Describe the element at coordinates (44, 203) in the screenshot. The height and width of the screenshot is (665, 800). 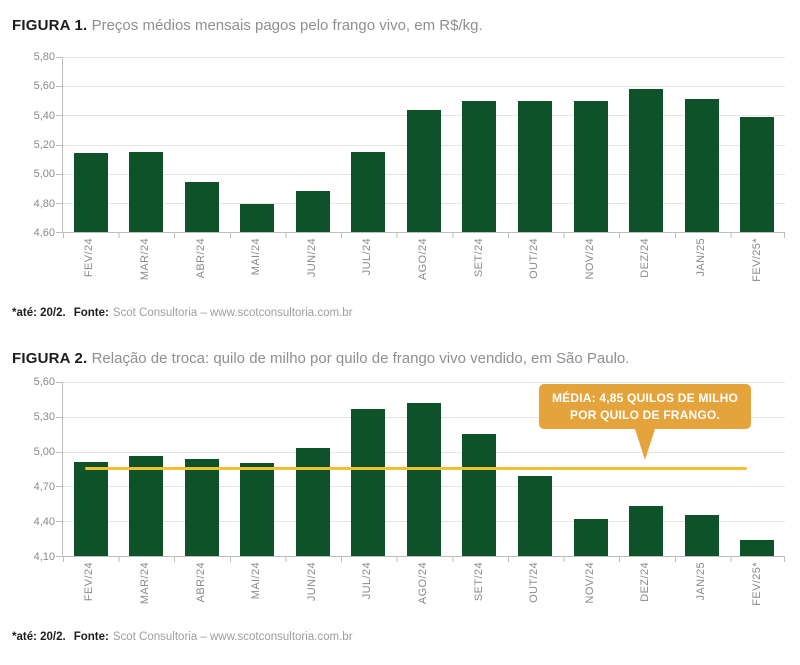
I see `y-tick-label: 4,80` at that location.